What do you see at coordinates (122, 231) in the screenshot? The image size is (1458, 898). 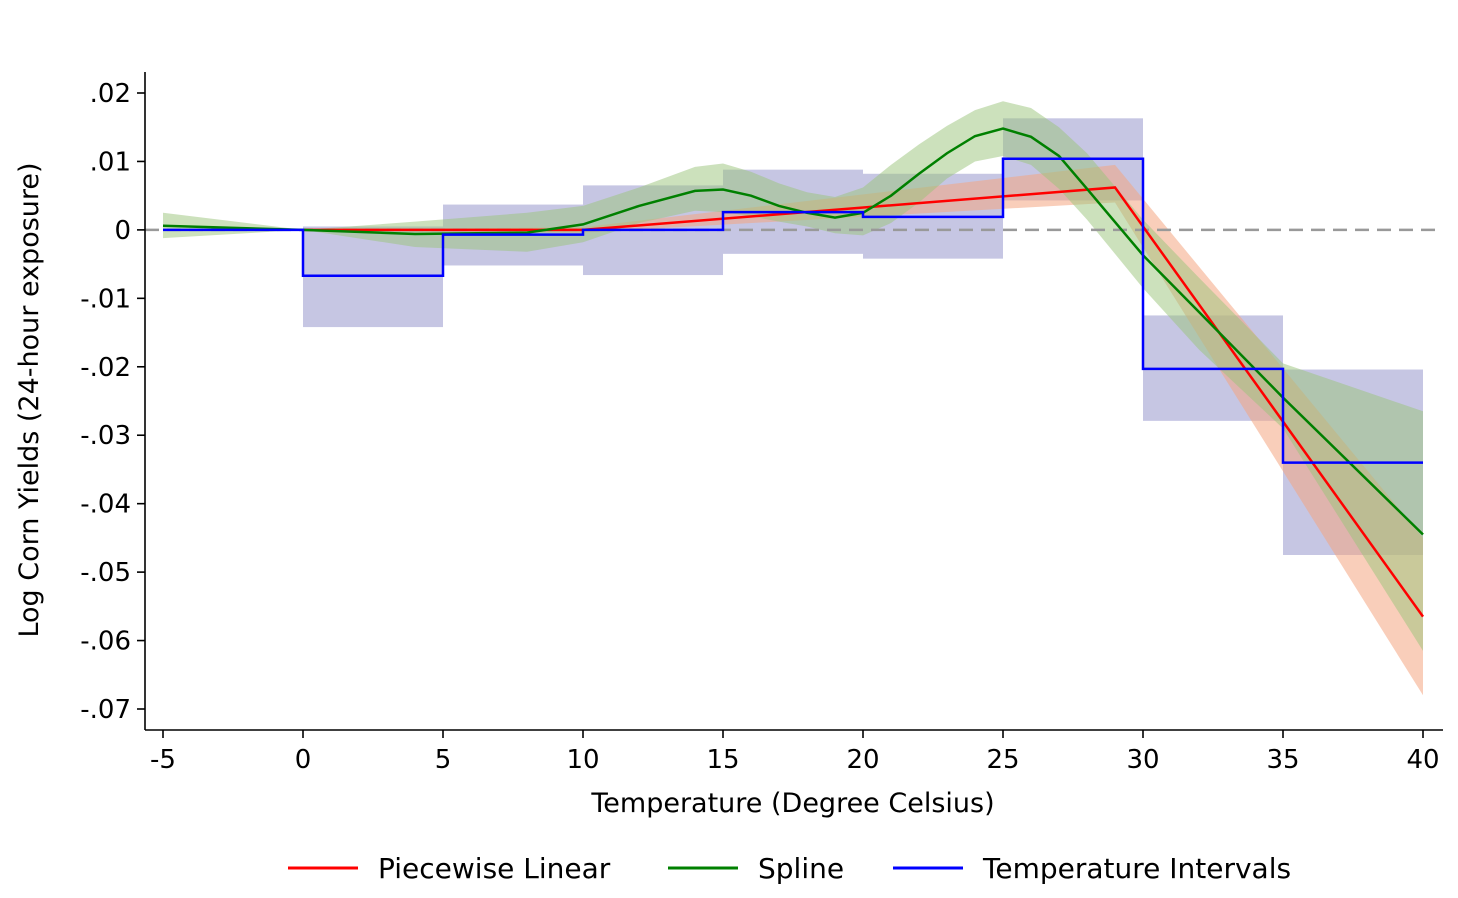 I see `y-tick-label: 0` at bounding box center [122, 231].